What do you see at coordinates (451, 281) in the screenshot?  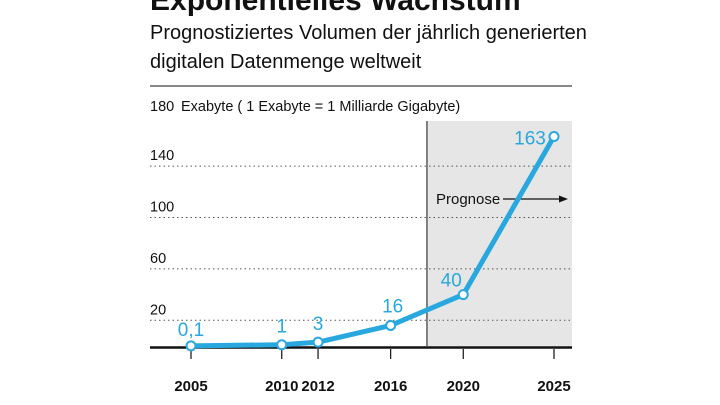 I see `data-label-2020: 40` at bounding box center [451, 281].